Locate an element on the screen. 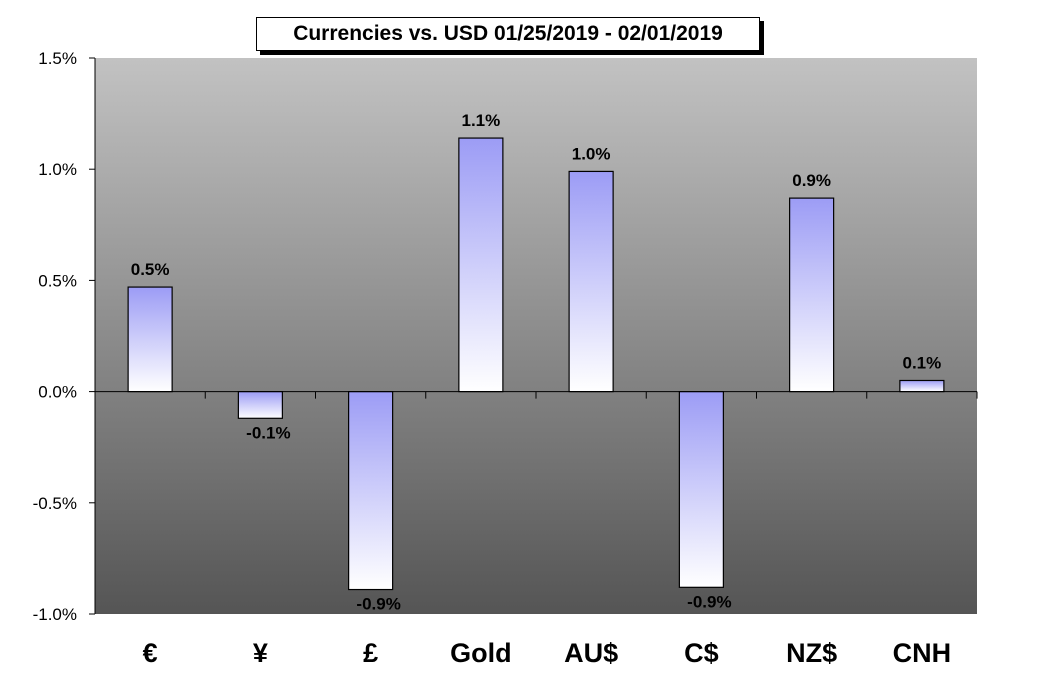  data-label: 1.1% is located at coordinates (481, 120).